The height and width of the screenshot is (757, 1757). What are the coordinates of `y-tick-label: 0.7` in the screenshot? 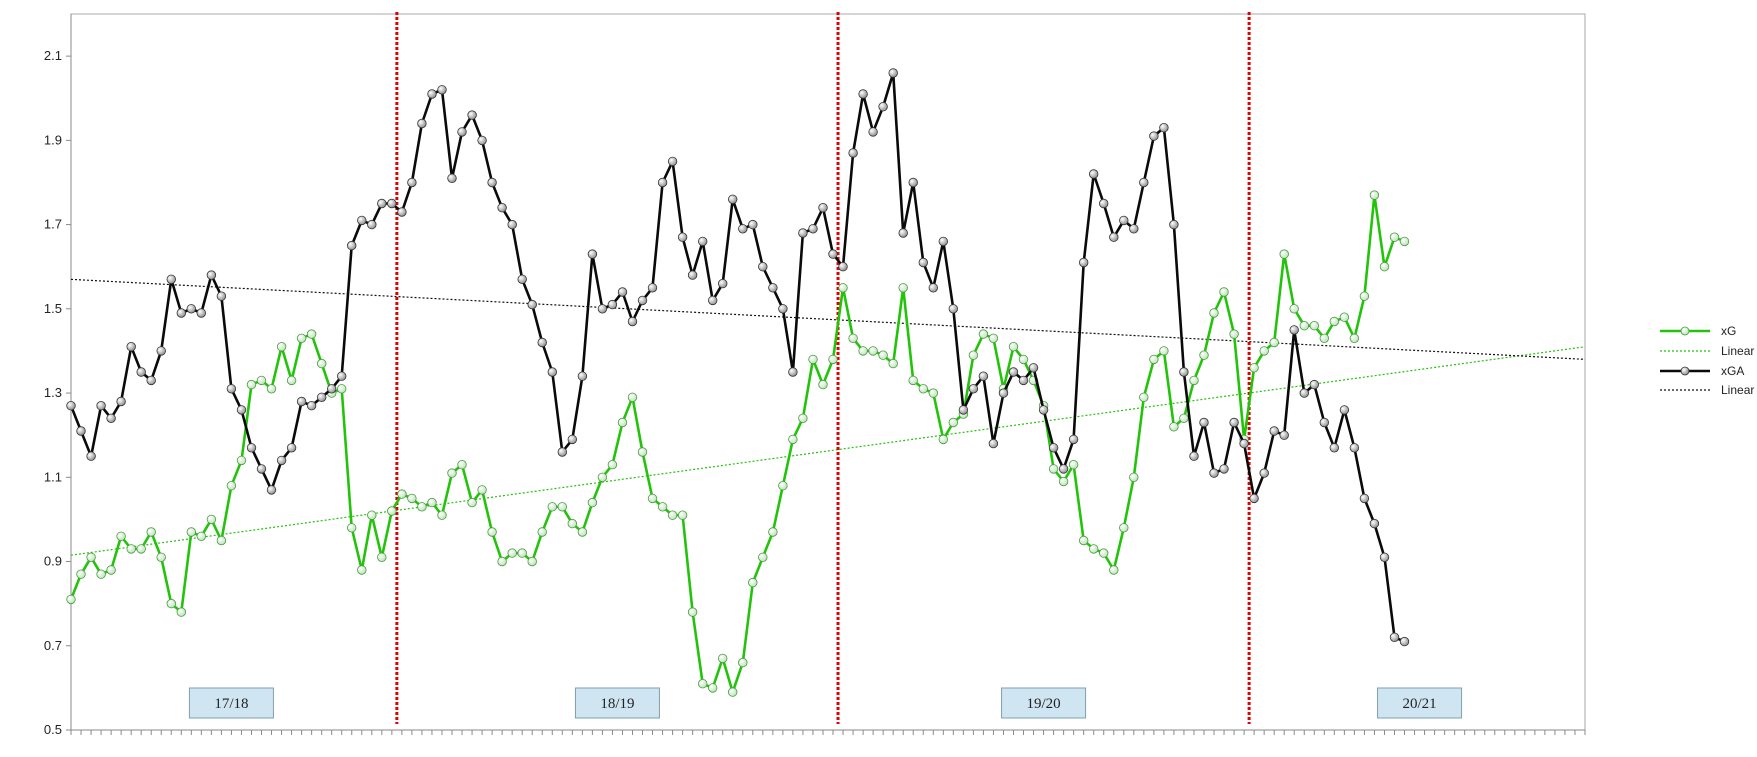 It's located at (53, 645).